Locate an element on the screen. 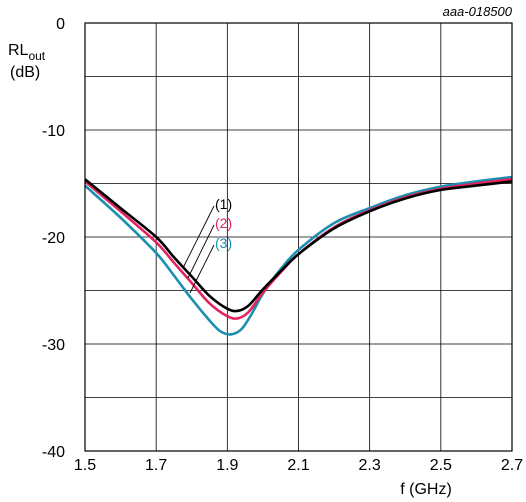  x-tick-label: 1.9 is located at coordinates (227, 465).